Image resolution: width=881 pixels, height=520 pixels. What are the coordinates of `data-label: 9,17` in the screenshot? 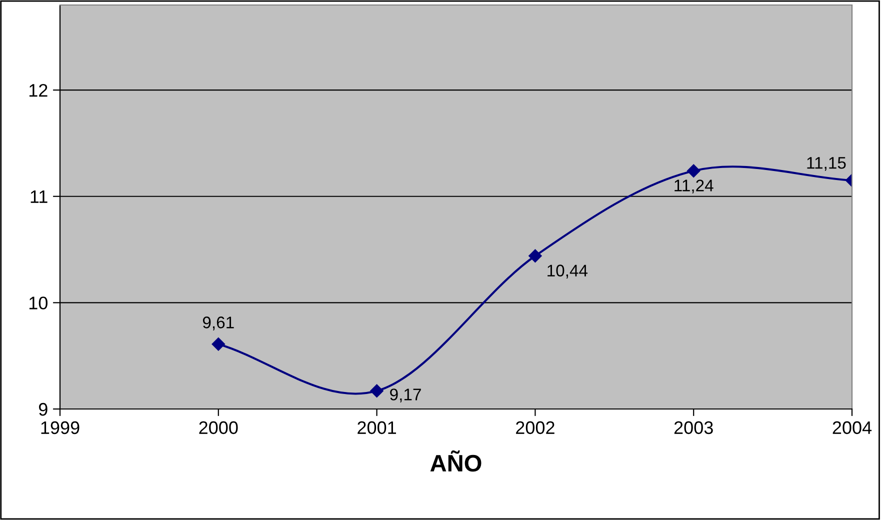 It's located at (405, 395).